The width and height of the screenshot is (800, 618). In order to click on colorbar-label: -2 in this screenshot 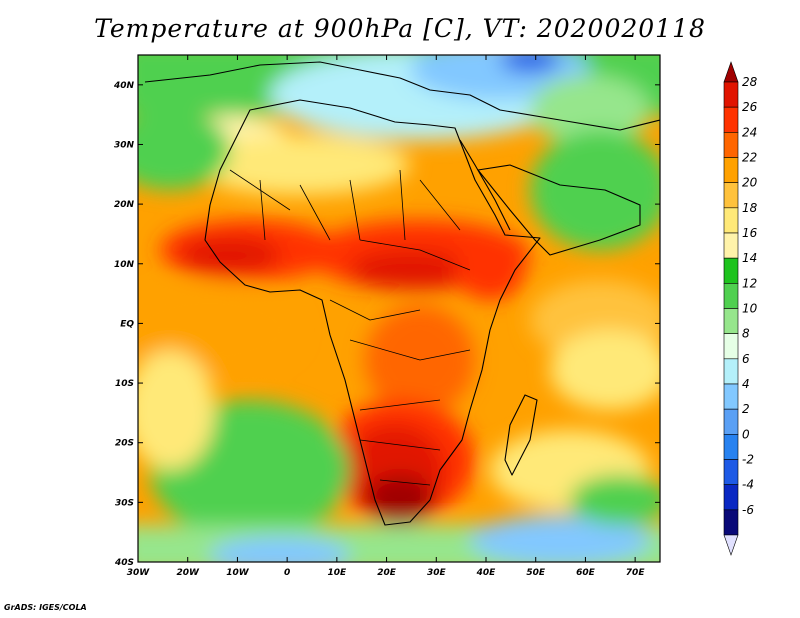, I will do `click(748, 460)`.